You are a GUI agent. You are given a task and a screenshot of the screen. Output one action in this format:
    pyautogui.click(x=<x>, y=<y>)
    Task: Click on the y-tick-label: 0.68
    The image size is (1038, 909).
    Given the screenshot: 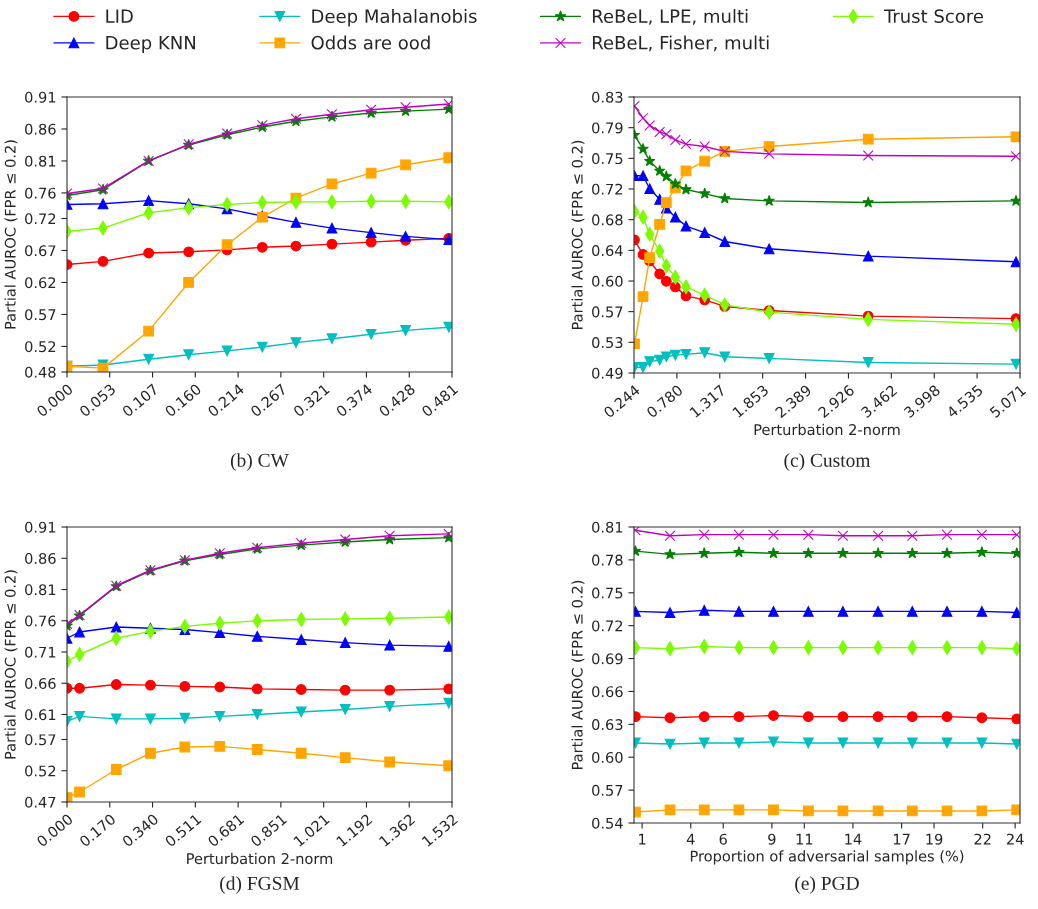 What is the action you would take?
    pyautogui.click(x=607, y=220)
    